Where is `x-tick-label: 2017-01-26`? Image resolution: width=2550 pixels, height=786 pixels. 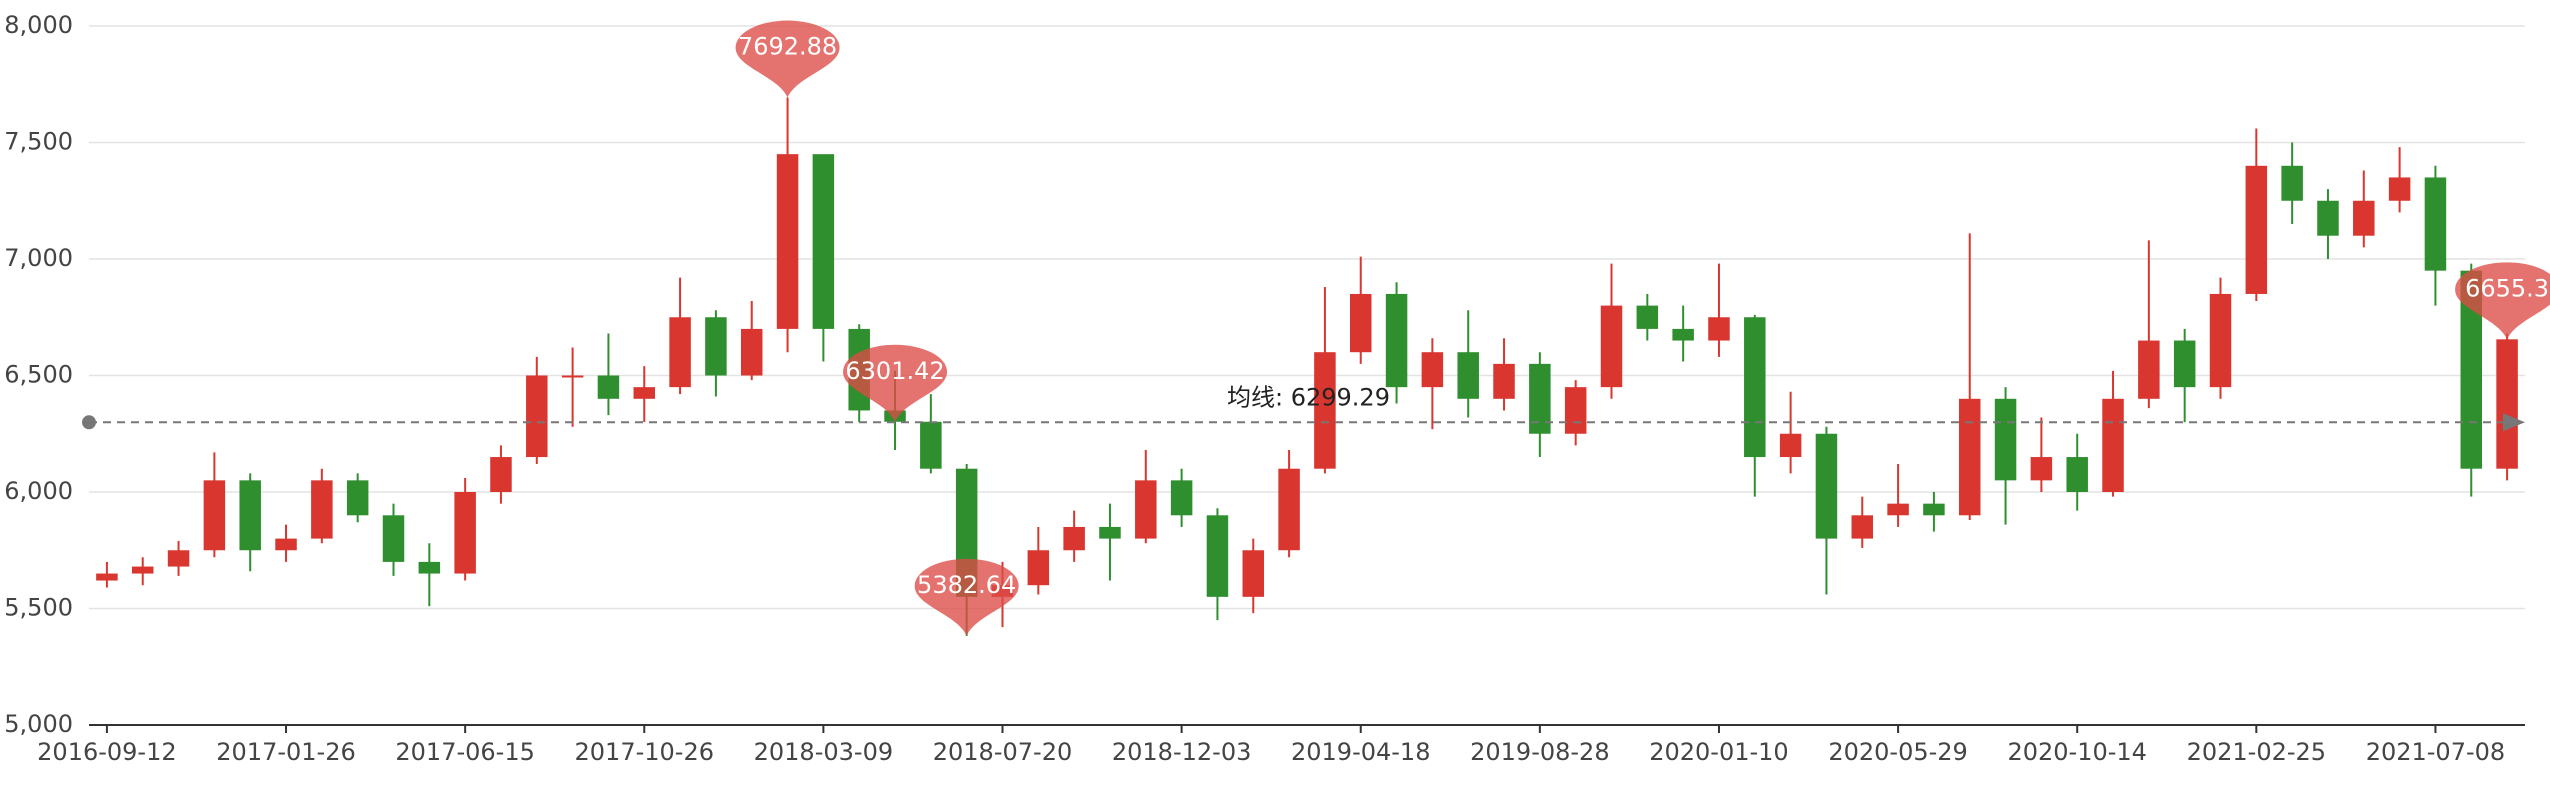 x-tick-label: 2017-01-26 is located at coordinates (285, 752).